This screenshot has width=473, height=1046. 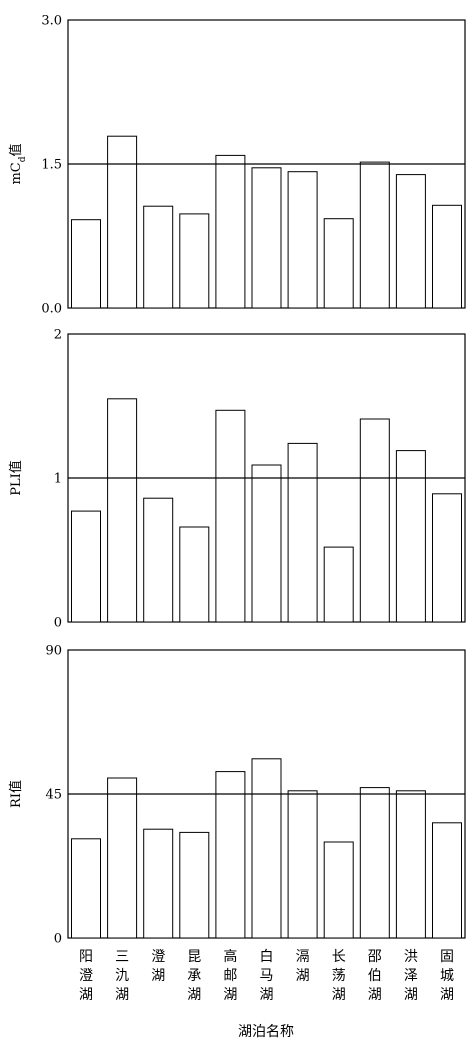 I want to click on ytick-label-pli-1: 1, so click(x=58, y=479).